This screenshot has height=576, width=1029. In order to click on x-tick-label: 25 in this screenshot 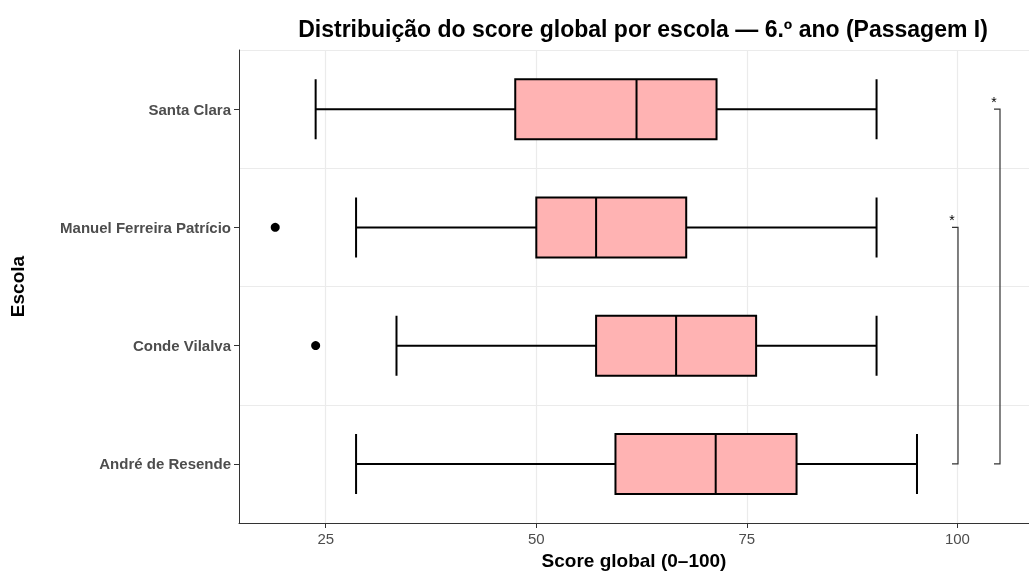, I will do `click(326, 538)`.